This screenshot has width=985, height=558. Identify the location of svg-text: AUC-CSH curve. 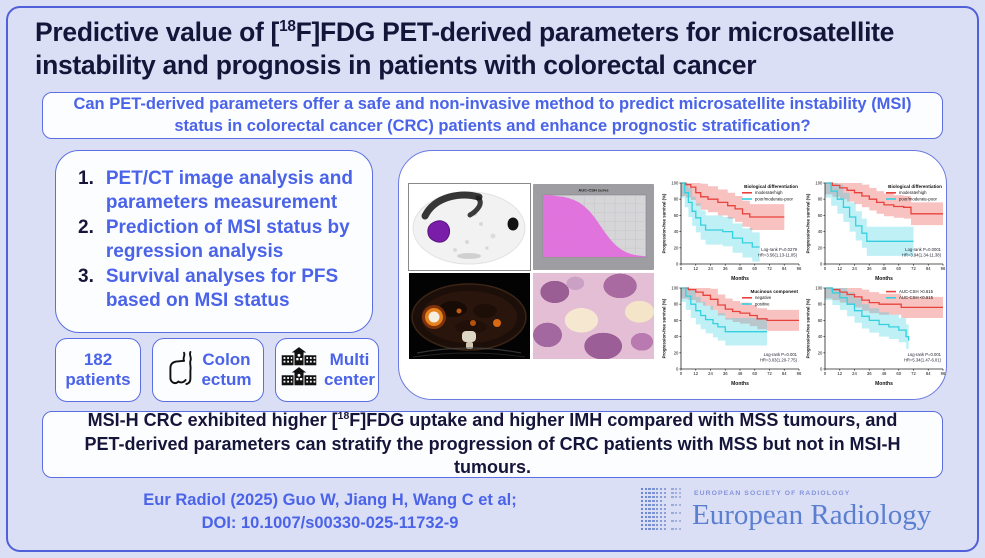
(593, 190).